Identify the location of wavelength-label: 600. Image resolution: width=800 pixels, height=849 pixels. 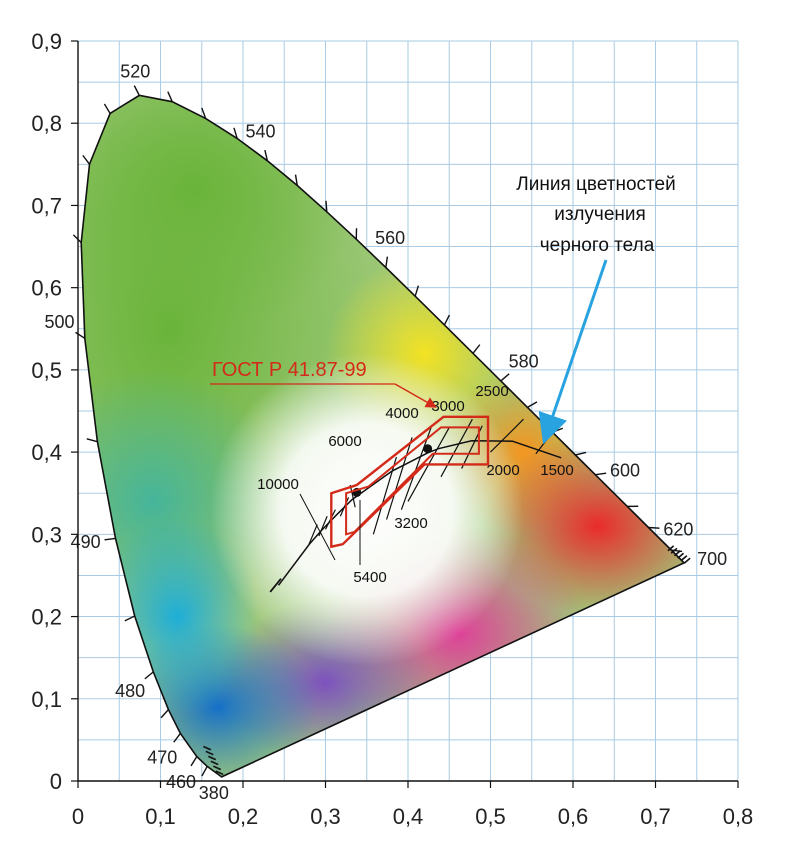
(625, 470).